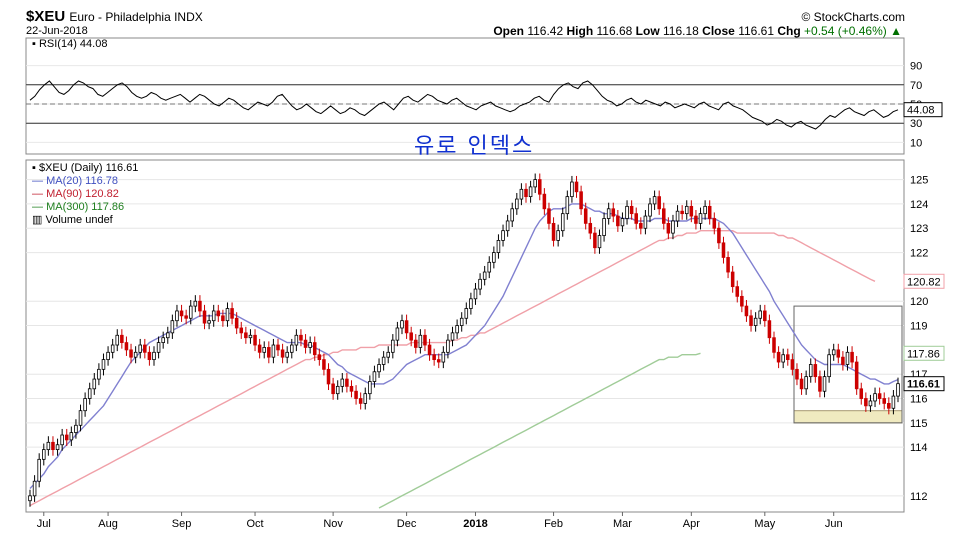 The image size is (957, 538). I want to click on ma300-value-tag-text: 117.86, so click(923, 354).